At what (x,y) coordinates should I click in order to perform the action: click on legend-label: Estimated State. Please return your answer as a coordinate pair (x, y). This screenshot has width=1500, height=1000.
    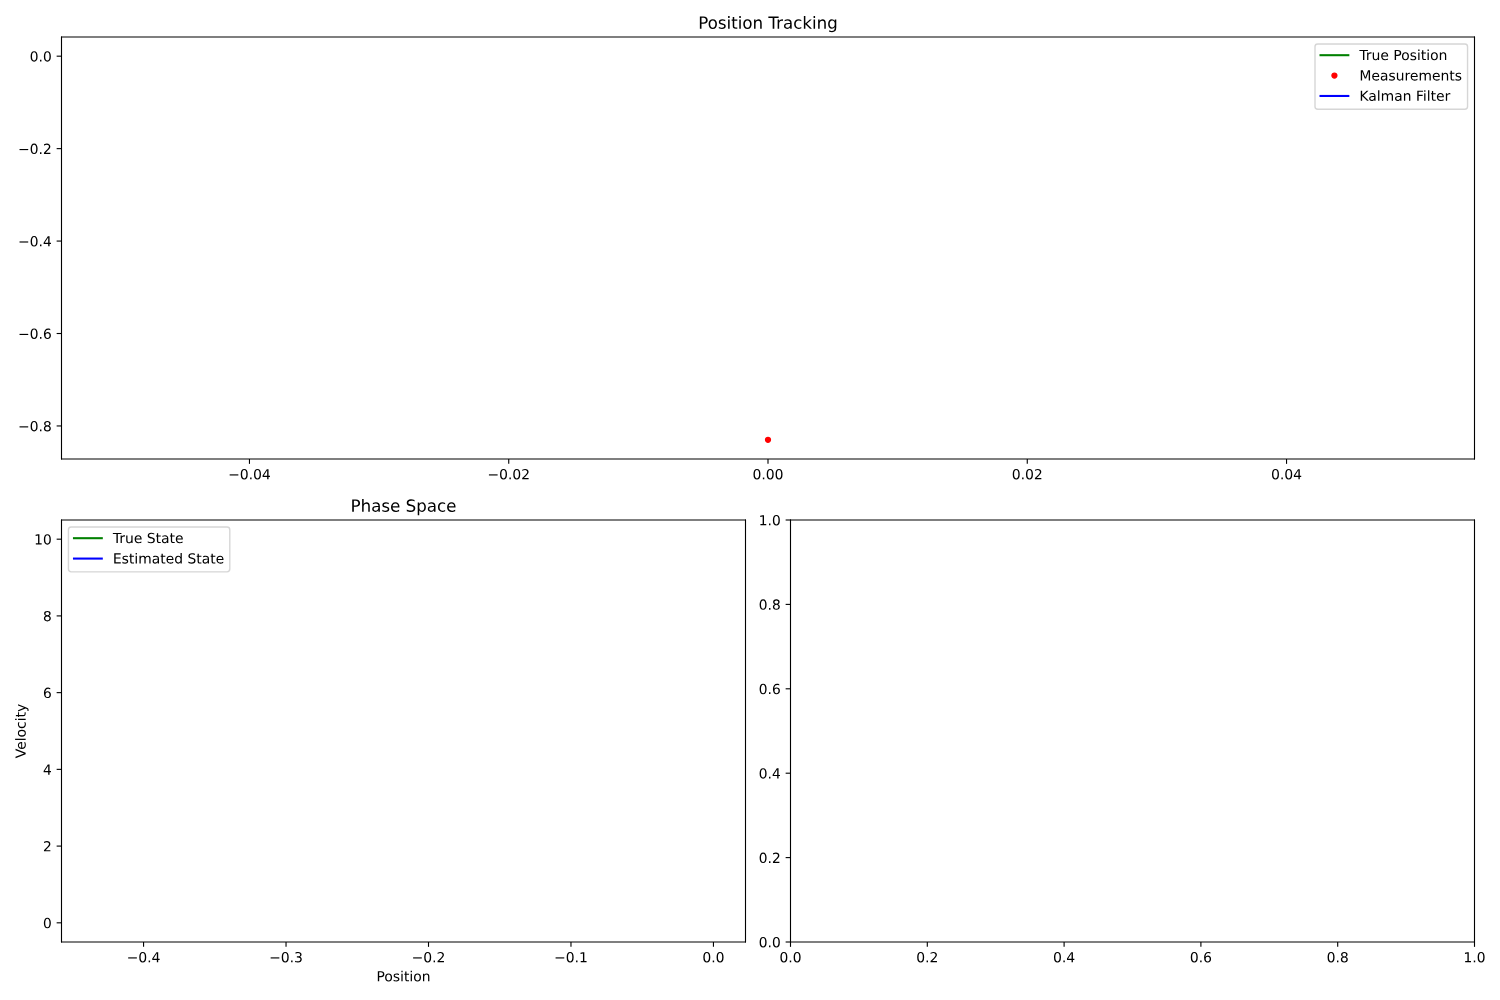
    Looking at the image, I should click on (169, 558).